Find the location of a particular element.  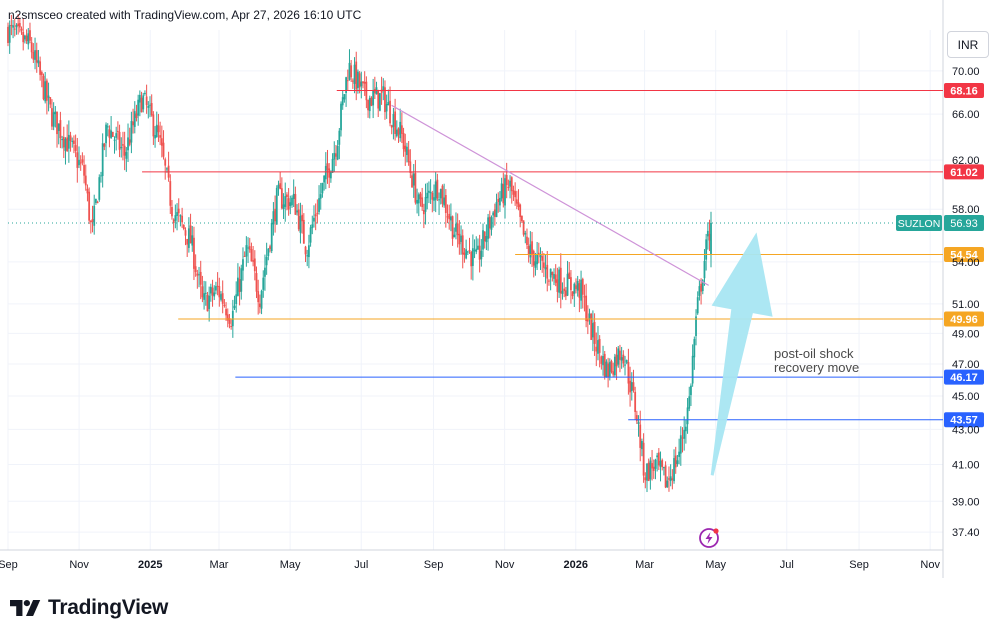

level-label-bg is located at coordinates (964, 420).